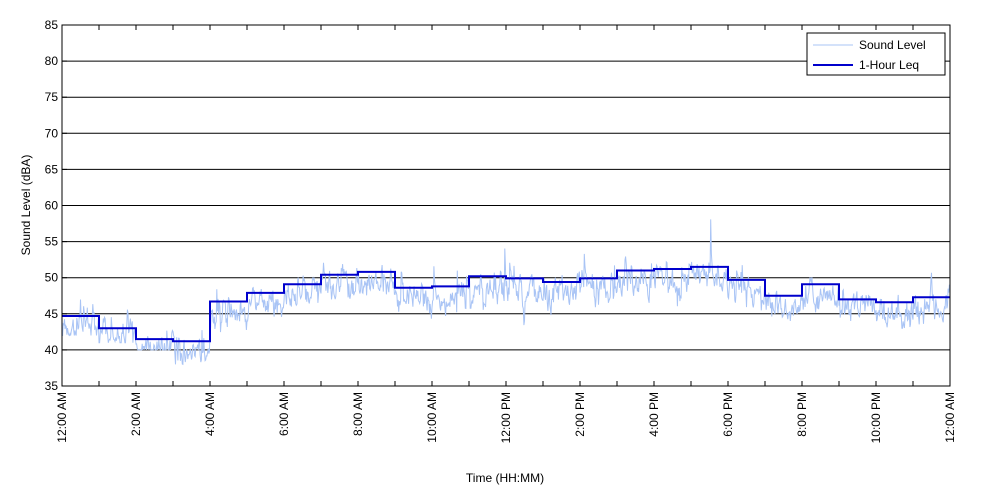 This screenshot has width=1000, height=500. I want to click on y-tick-label: 70, so click(52, 133).